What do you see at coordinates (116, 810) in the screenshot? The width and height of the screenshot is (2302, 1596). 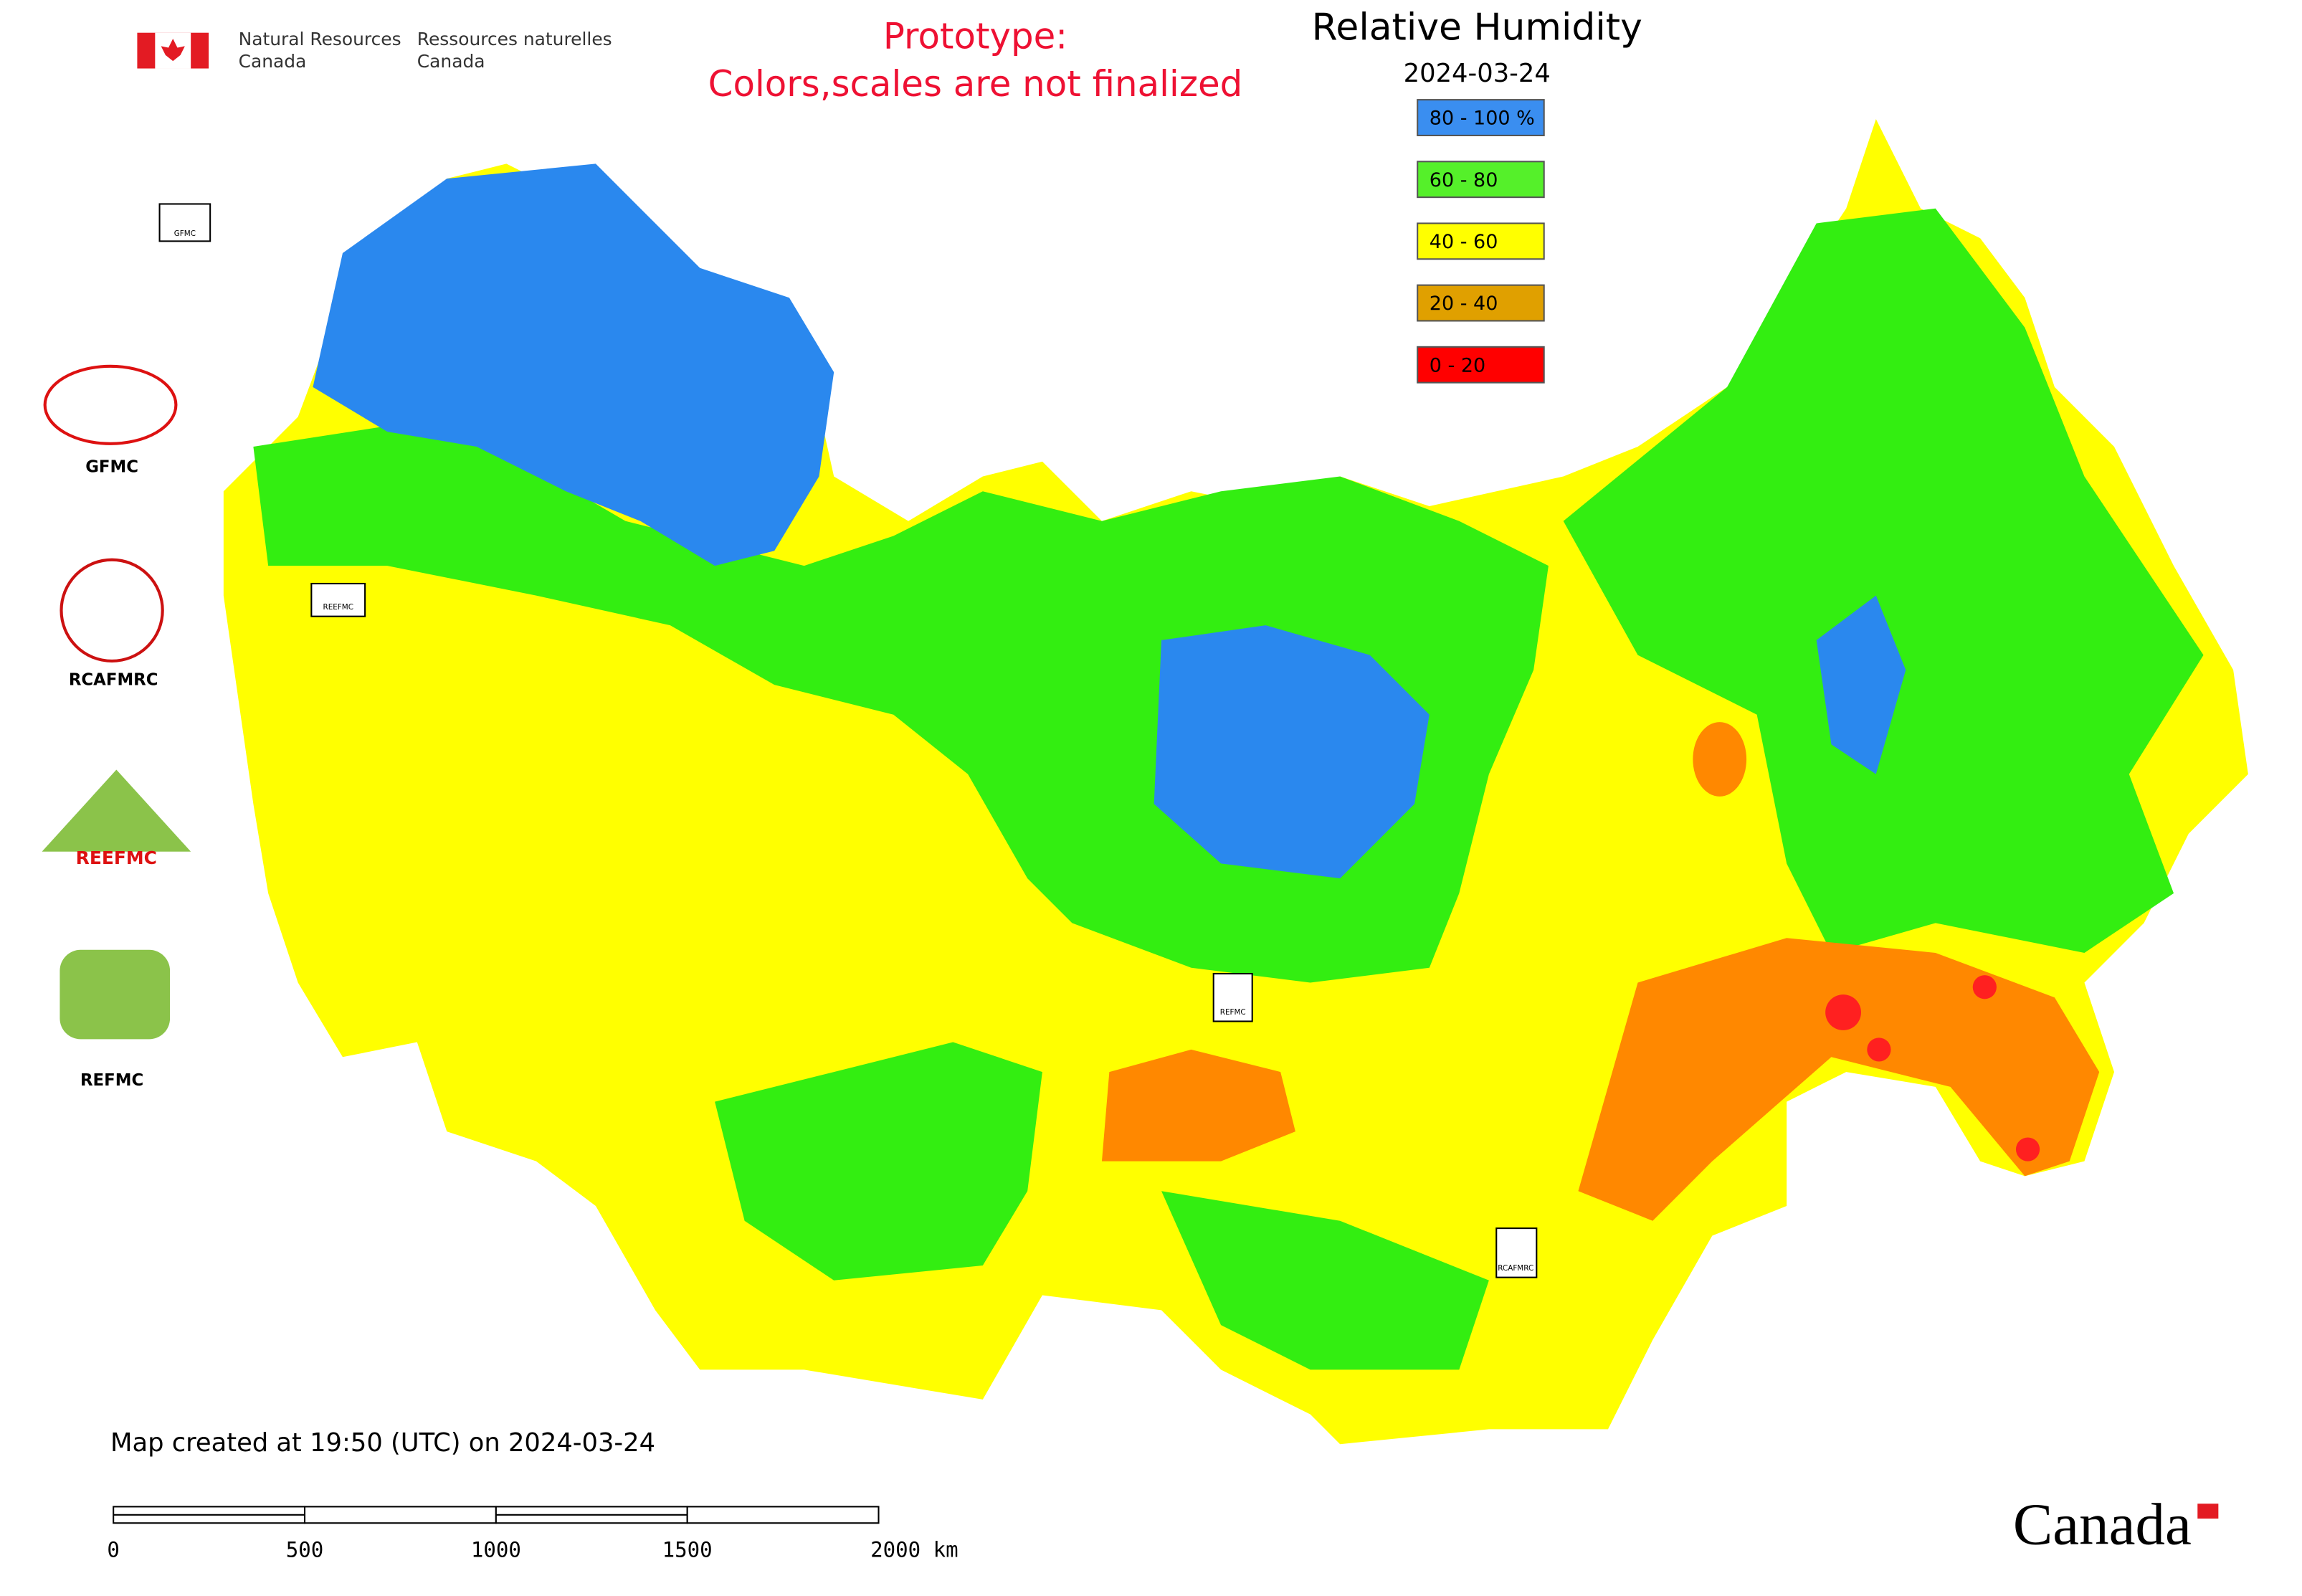 I see `logo-reefmc` at bounding box center [116, 810].